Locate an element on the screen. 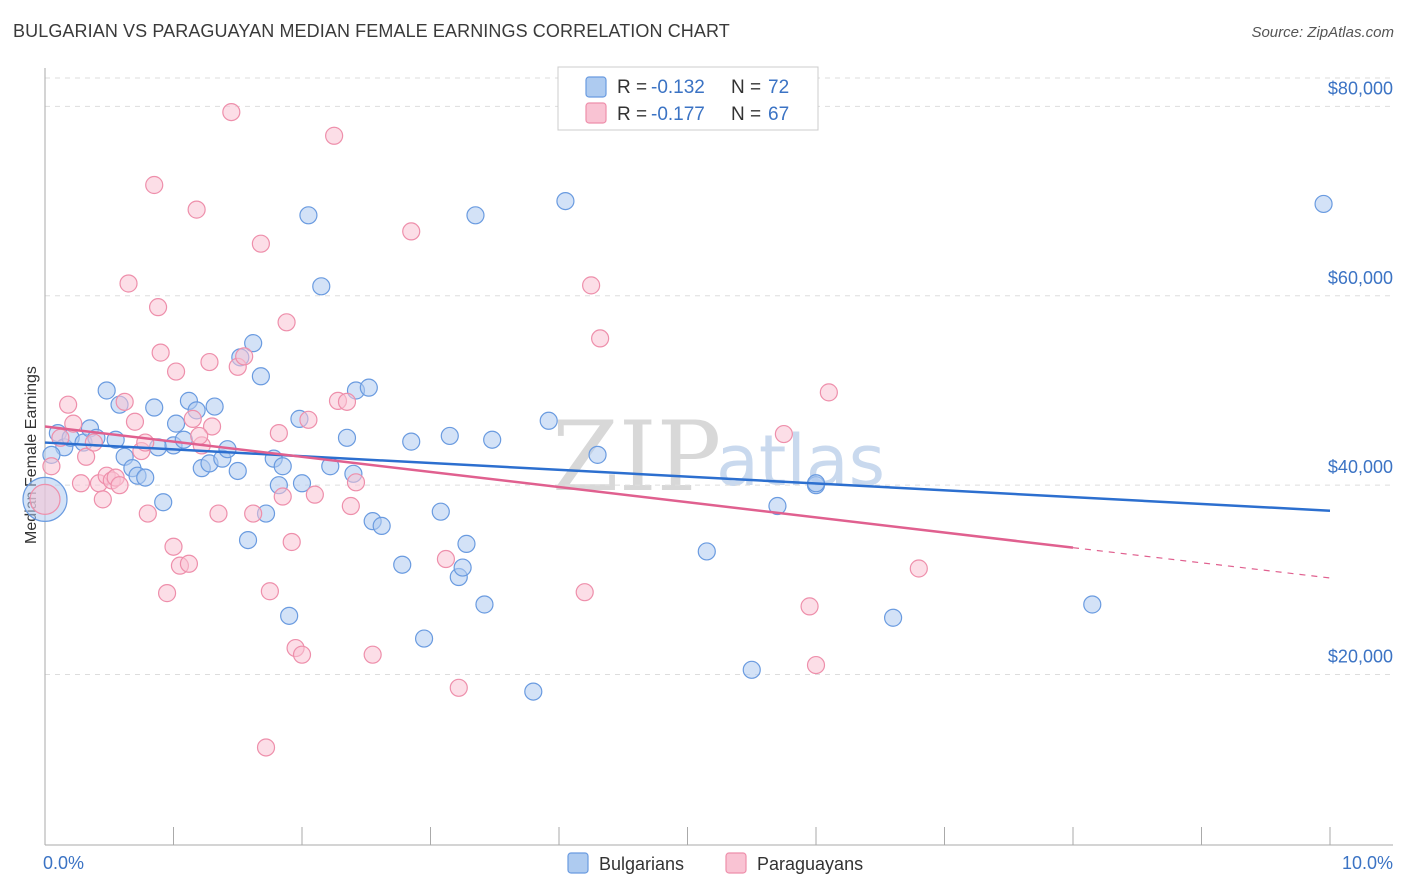 This screenshot has width=1406, height=892. legend-swatch-paraguayans is located at coordinates (596, 113).